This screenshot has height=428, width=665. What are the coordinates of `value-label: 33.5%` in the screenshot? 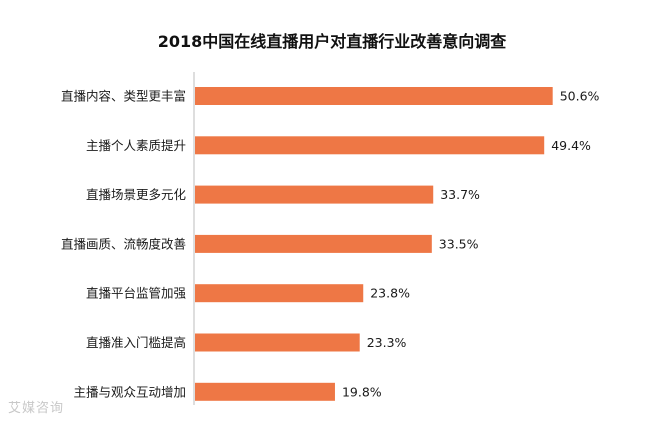 It's located at (459, 243).